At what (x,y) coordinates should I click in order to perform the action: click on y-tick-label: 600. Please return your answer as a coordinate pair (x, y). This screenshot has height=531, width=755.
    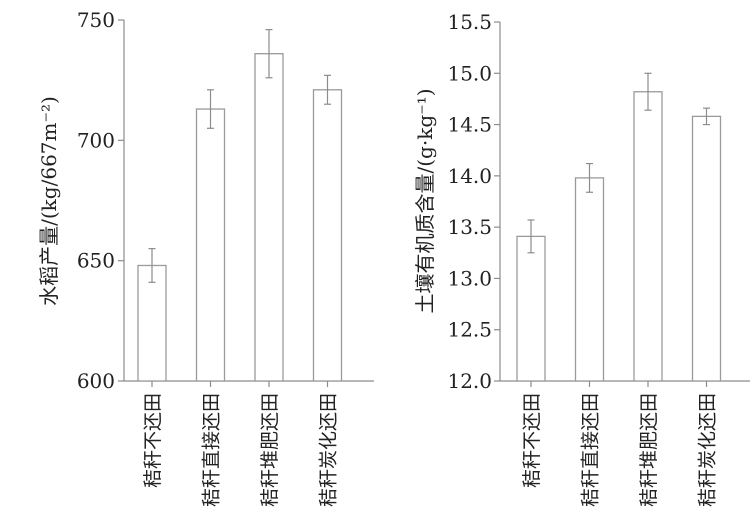
    Looking at the image, I should click on (96, 381).